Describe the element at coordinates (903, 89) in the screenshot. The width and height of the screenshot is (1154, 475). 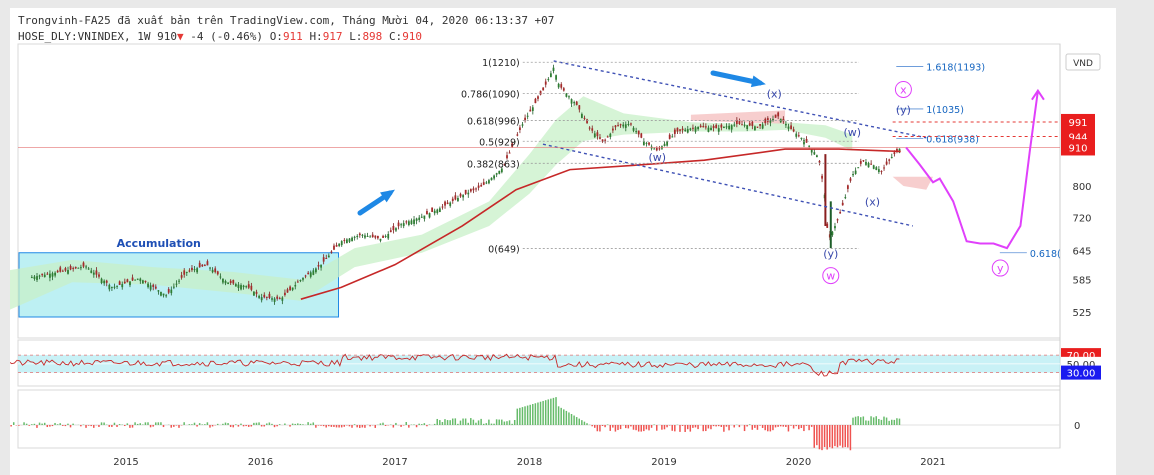
I see `wave-label: x` at that location.